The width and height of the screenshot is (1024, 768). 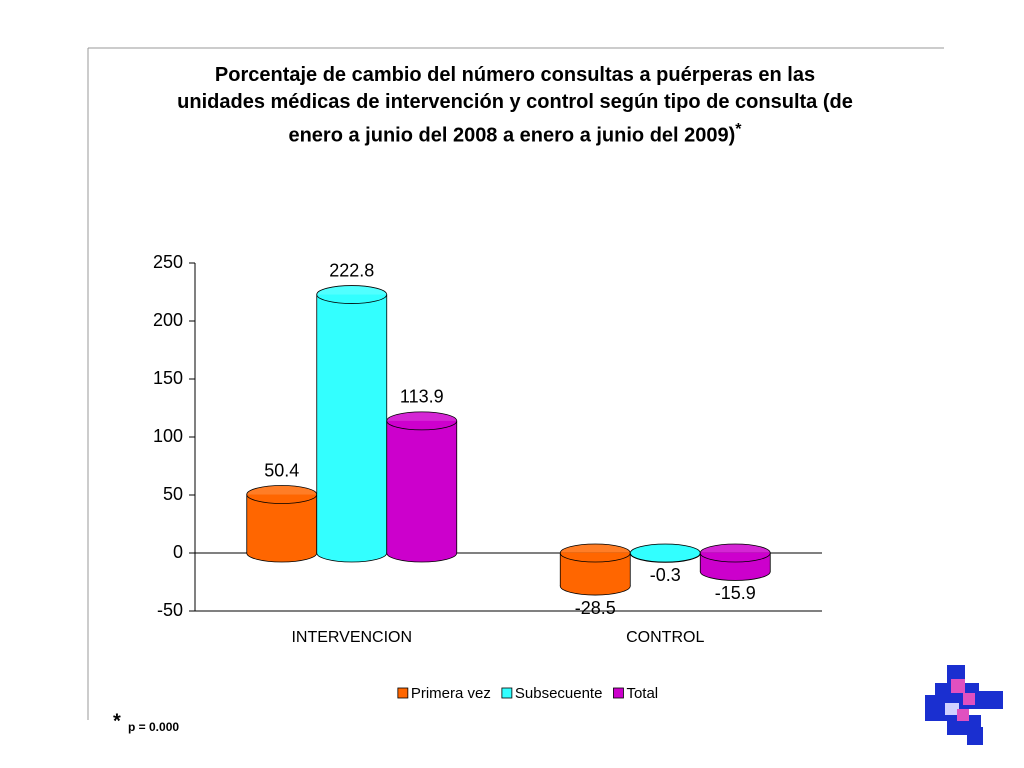 I want to click on legend-label: Subsecuente, so click(x=559, y=693).